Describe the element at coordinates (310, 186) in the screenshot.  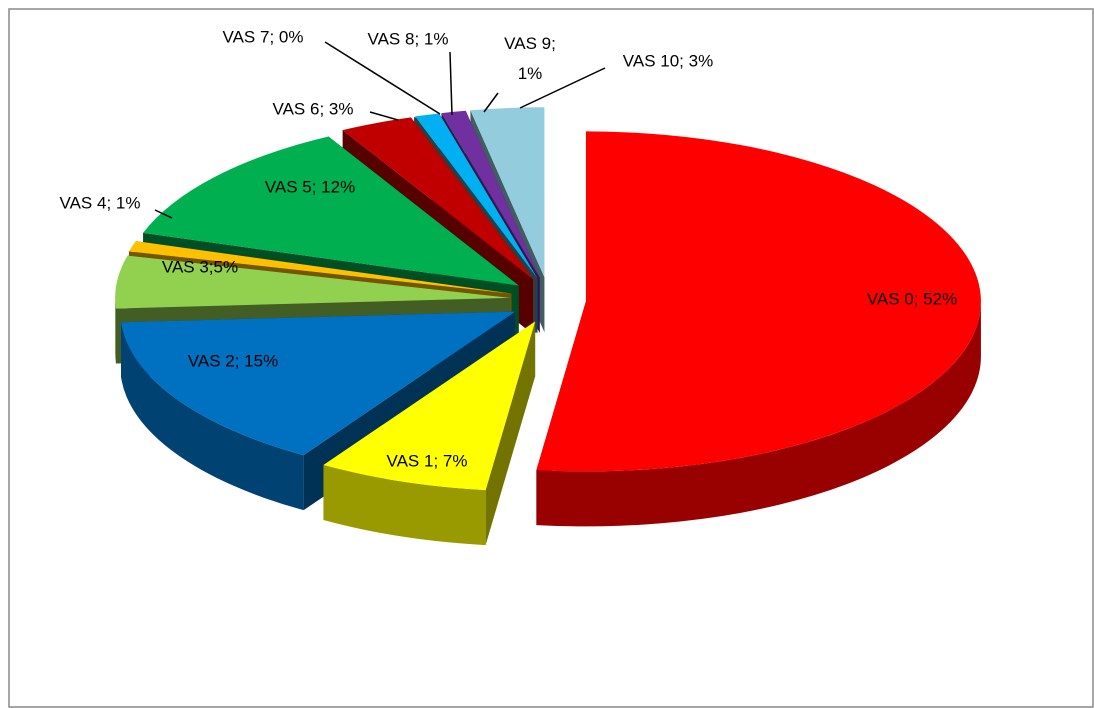
I see `data-label: VAS 5; 12%` at that location.